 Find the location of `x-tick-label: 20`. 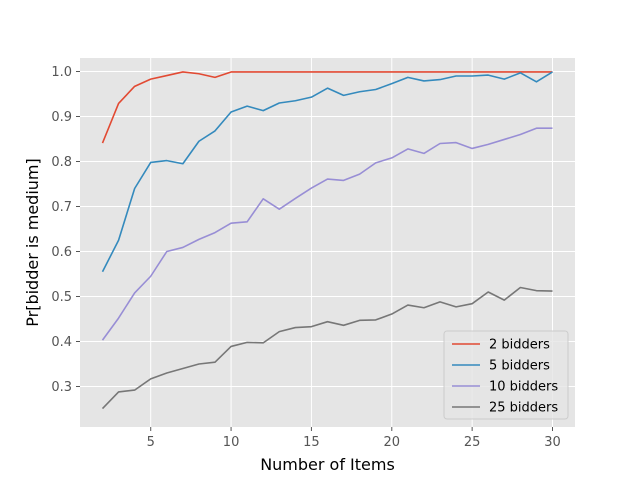

x-tick-label: 20 is located at coordinates (392, 442).